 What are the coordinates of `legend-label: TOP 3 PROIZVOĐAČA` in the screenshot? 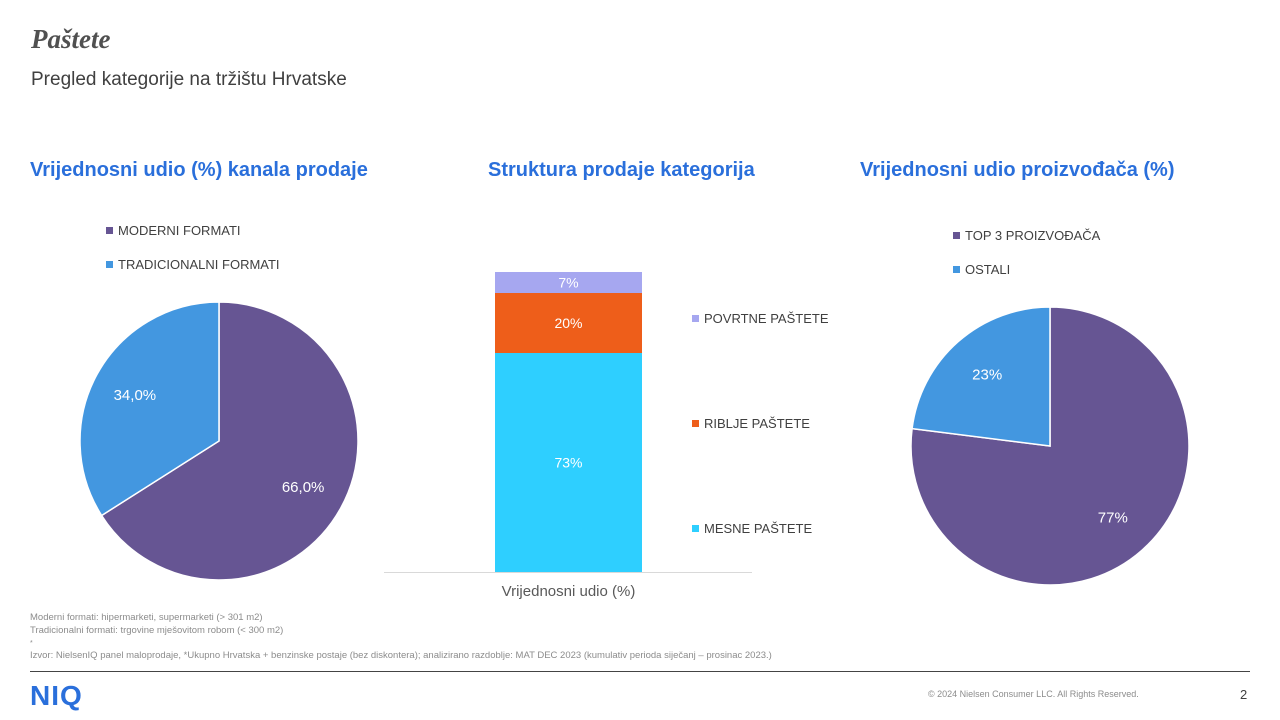 It's located at (1033, 235).